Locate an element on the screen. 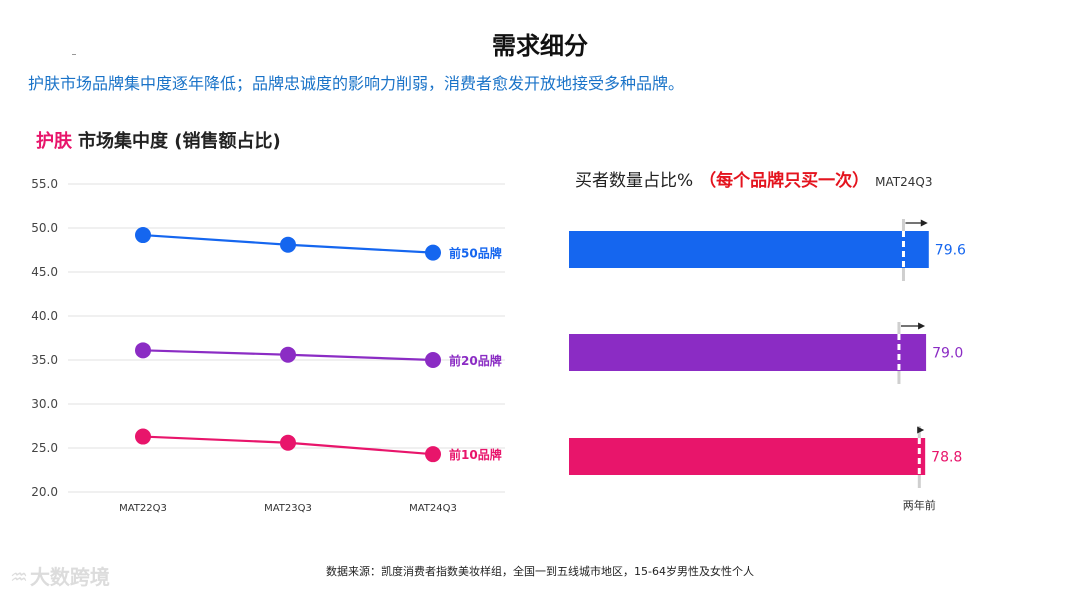 This screenshot has width=1080, height=596. page-title: 需求细分 is located at coordinates (540, 46).